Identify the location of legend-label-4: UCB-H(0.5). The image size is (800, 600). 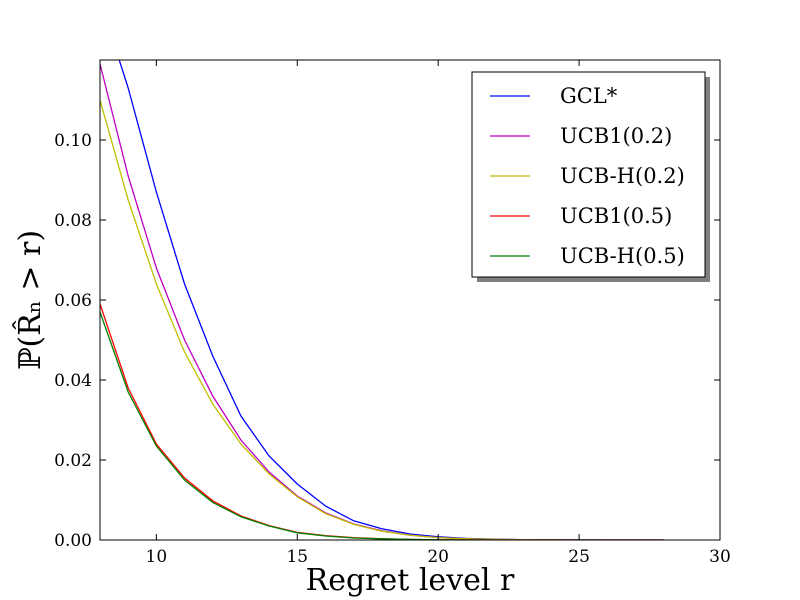
(622, 256).